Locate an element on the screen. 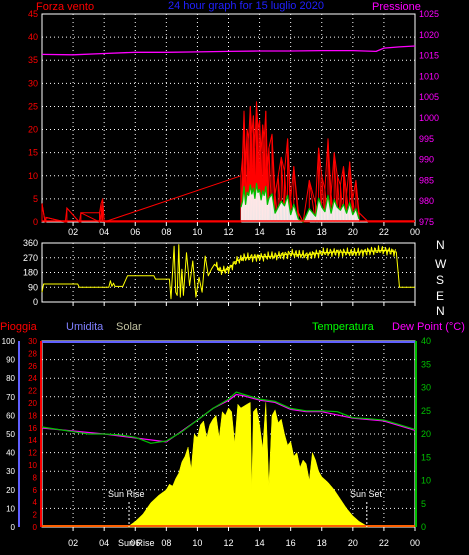 The width and height of the screenshot is (469, 555). rain-ytick-label-12: 12 is located at coordinates (32, 453).